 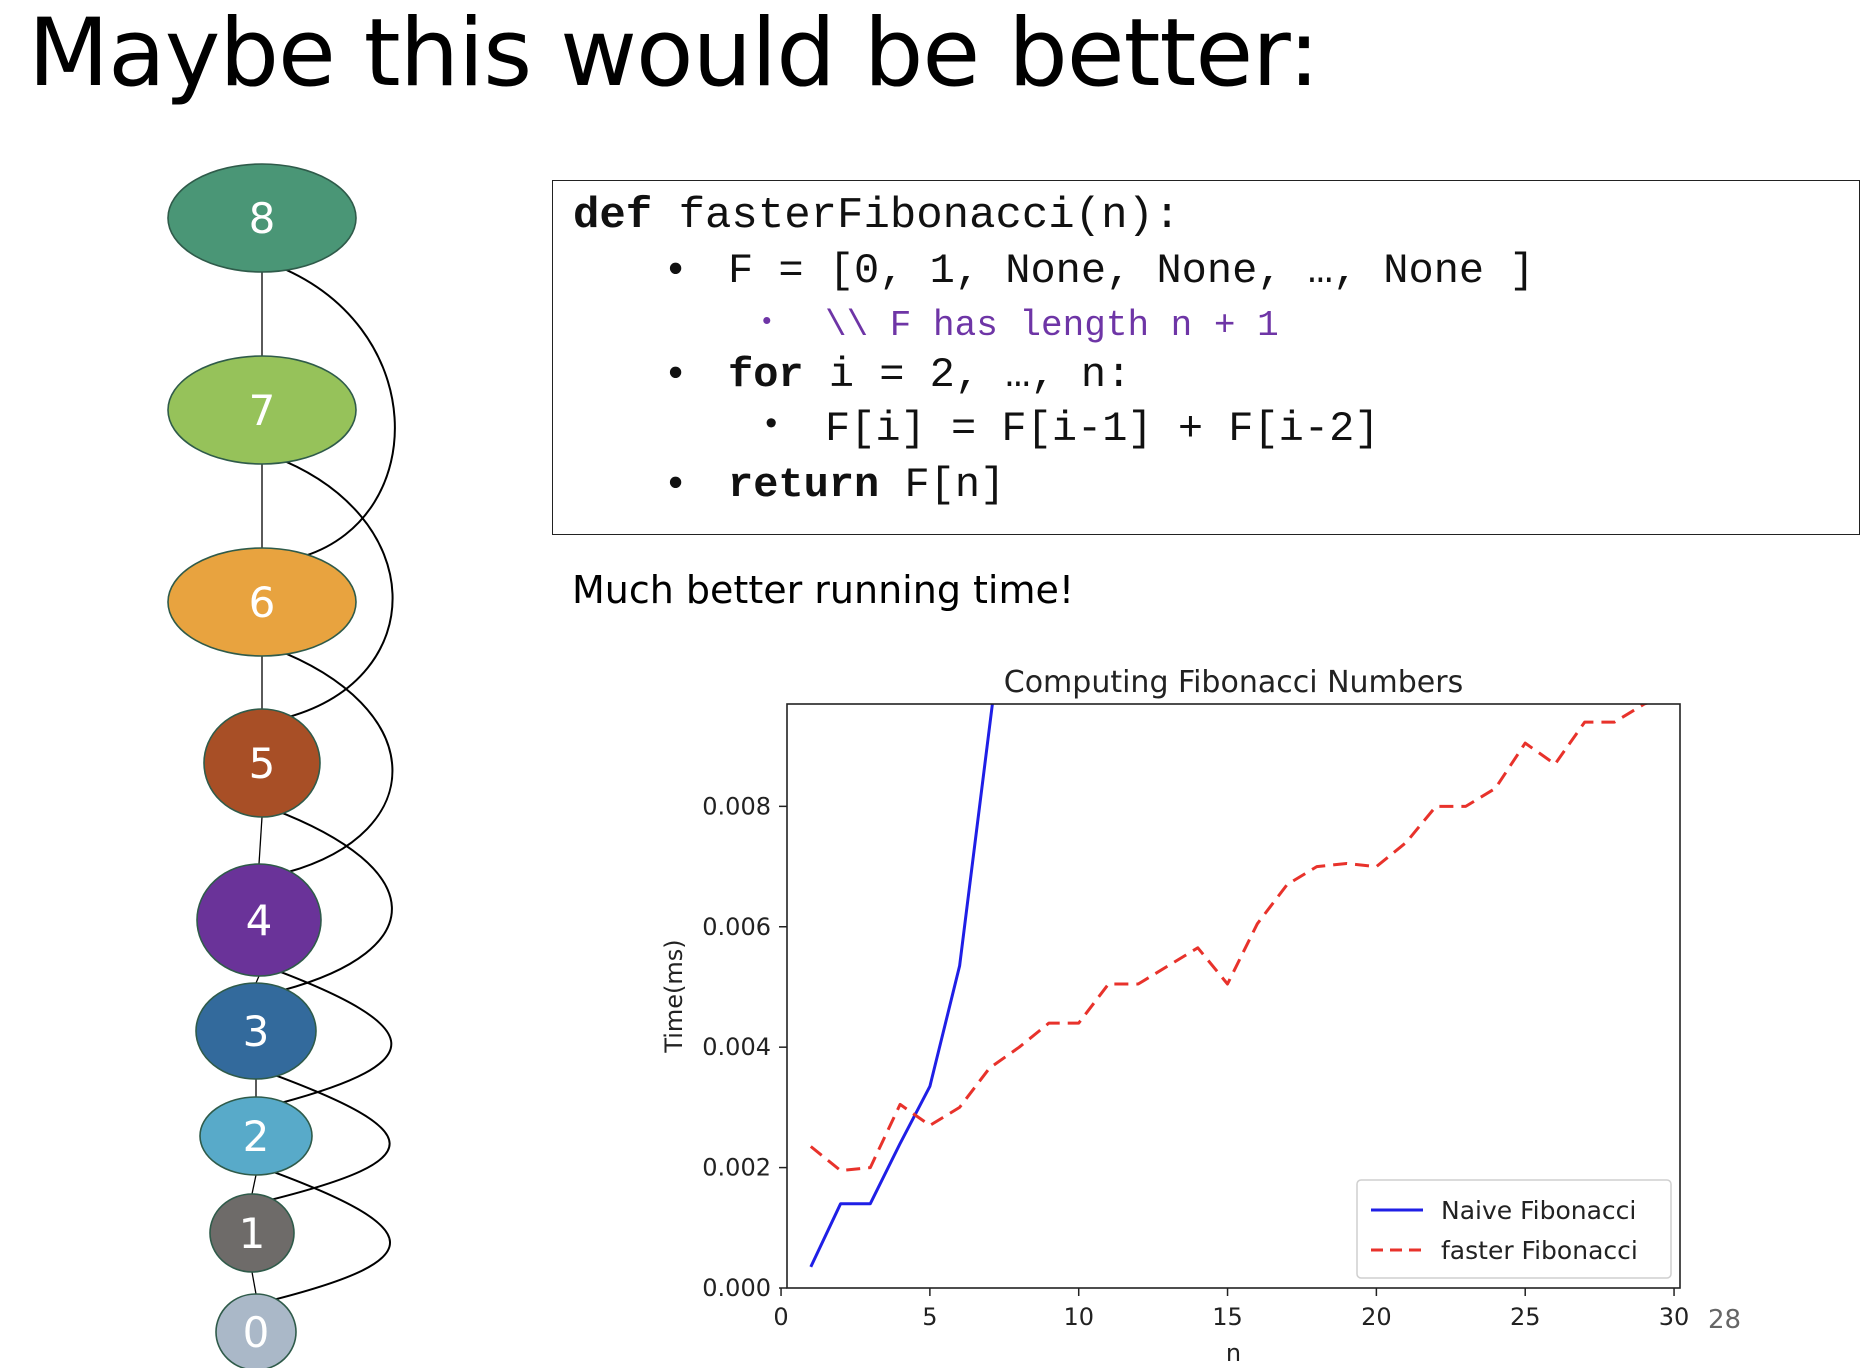 I want to click on y-axis-label: Time(ms), so click(x=674, y=996).